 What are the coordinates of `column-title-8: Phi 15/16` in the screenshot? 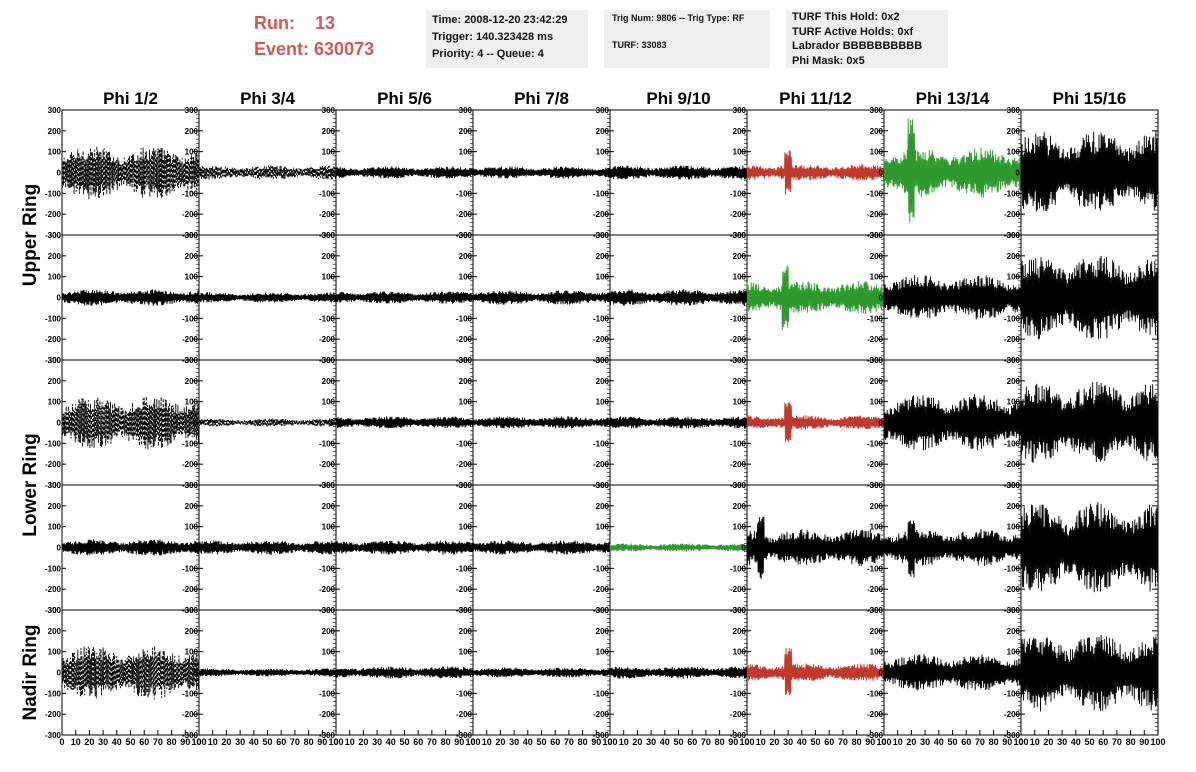 It's located at (1090, 98).